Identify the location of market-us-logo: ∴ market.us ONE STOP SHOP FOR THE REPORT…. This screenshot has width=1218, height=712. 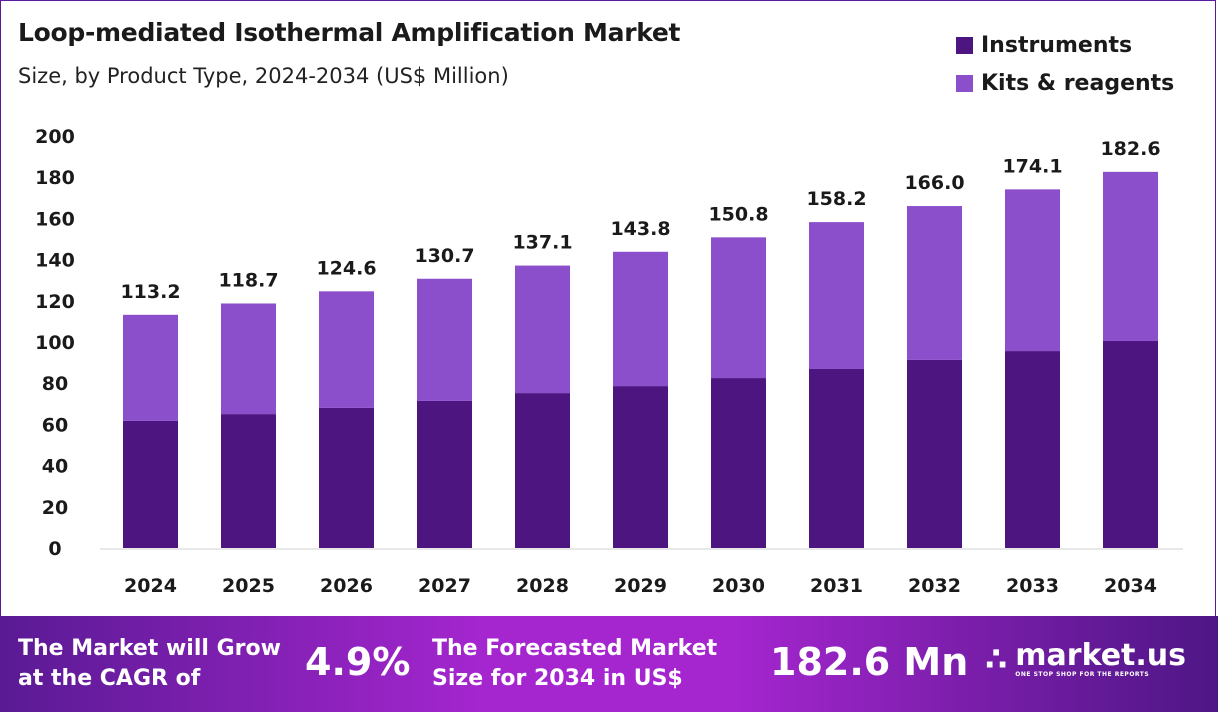
(1085, 659).